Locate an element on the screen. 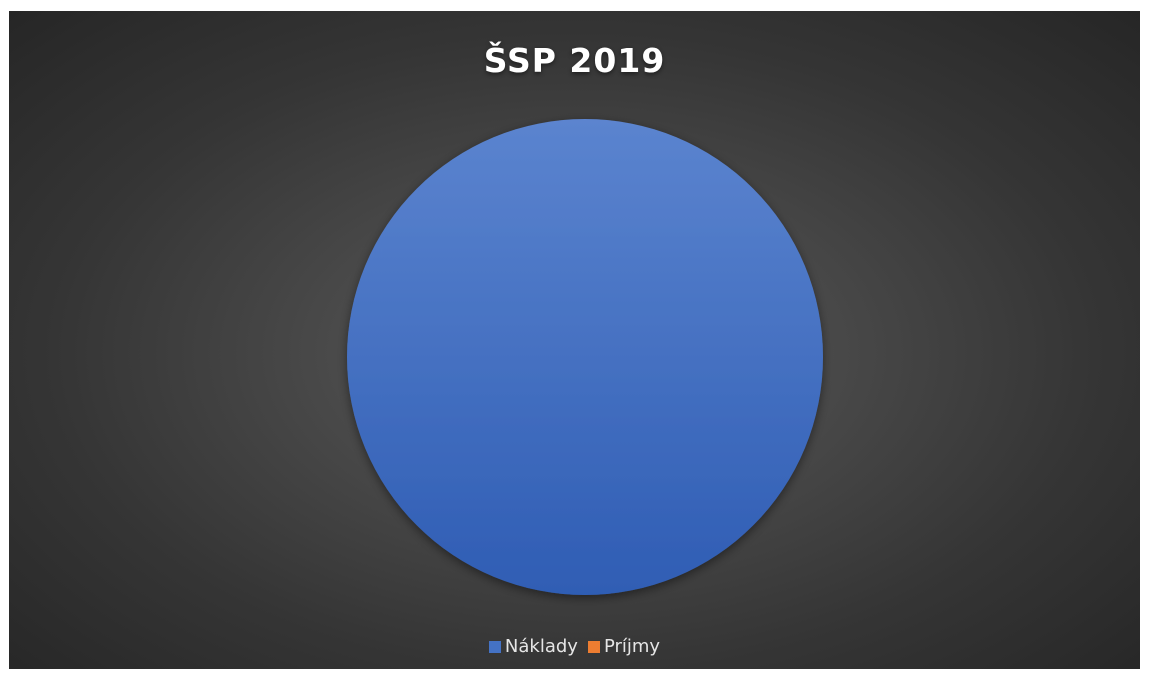  chart-title: ŠSP 2019 is located at coordinates (574, 60).